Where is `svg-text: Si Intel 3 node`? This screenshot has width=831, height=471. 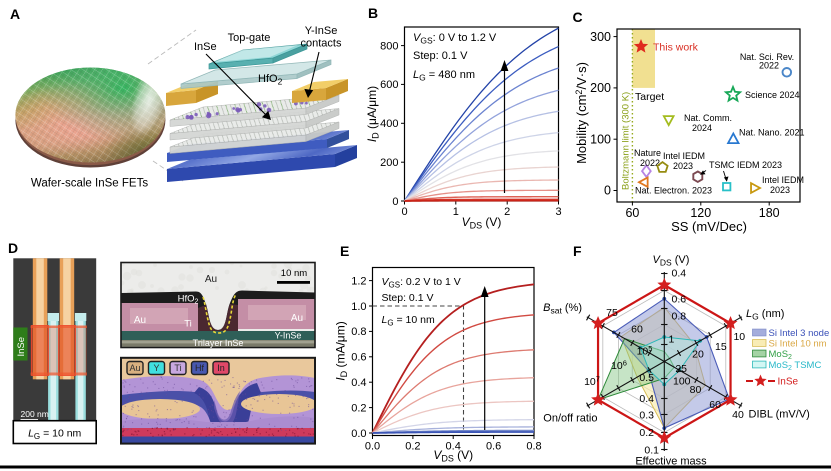
svg-text: Si Intel 3 node is located at coordinates (799, 333).